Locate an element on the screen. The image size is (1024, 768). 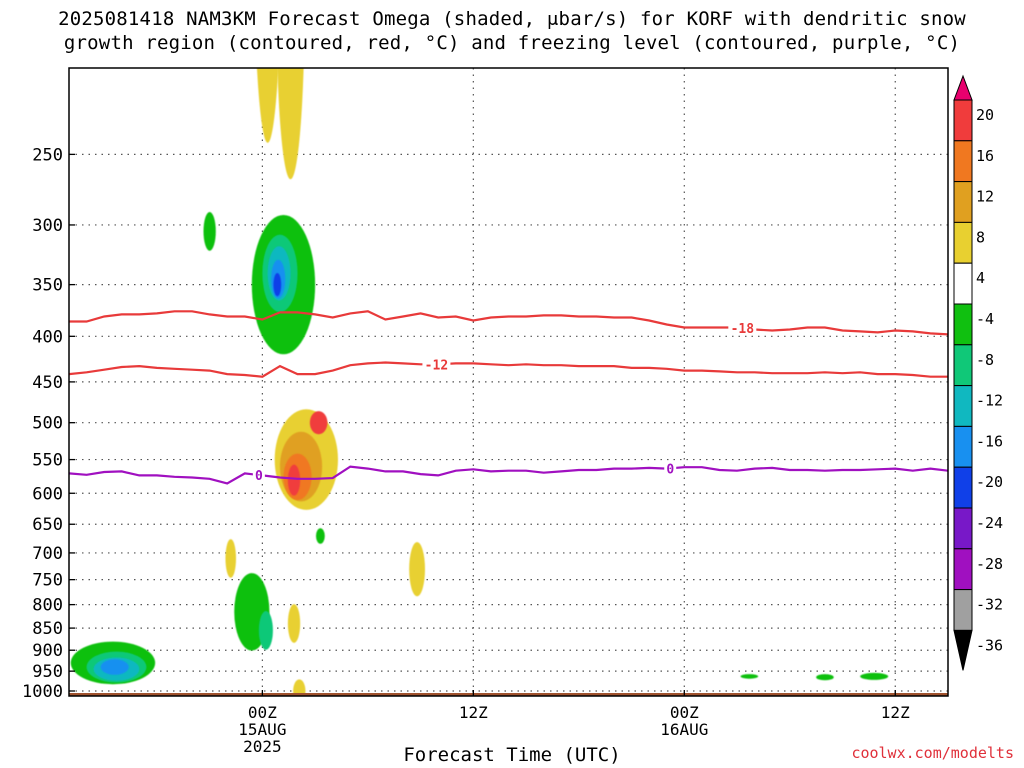
y-tick-label: 400 is located at coordinates (47, 337).